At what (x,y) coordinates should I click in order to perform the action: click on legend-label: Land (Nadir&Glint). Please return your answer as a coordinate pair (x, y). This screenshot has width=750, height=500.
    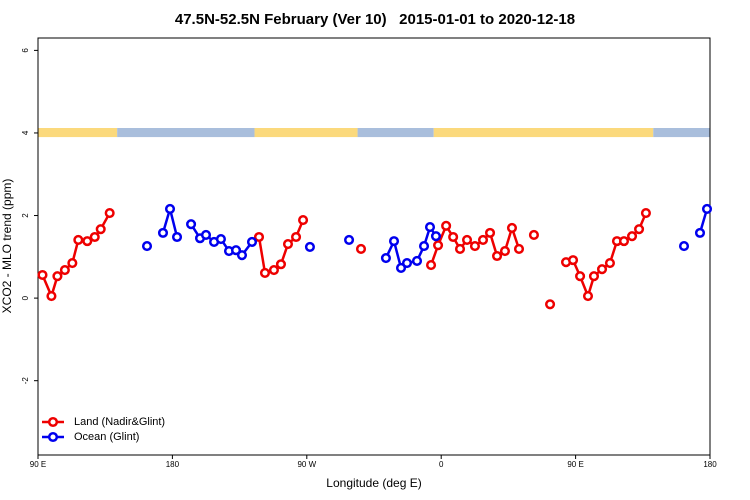
    Looking at the image, I should click on (119, 422).